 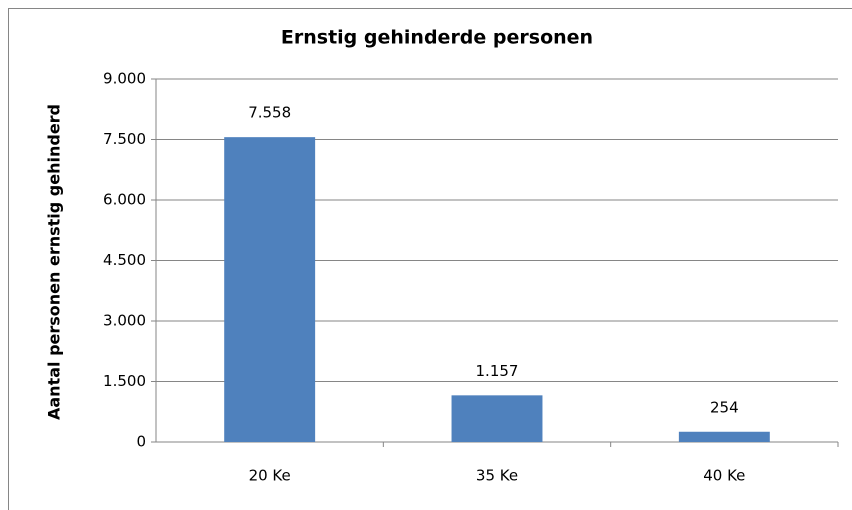 I want to click on y-tick-label: 0, so click(x=141, y=442).